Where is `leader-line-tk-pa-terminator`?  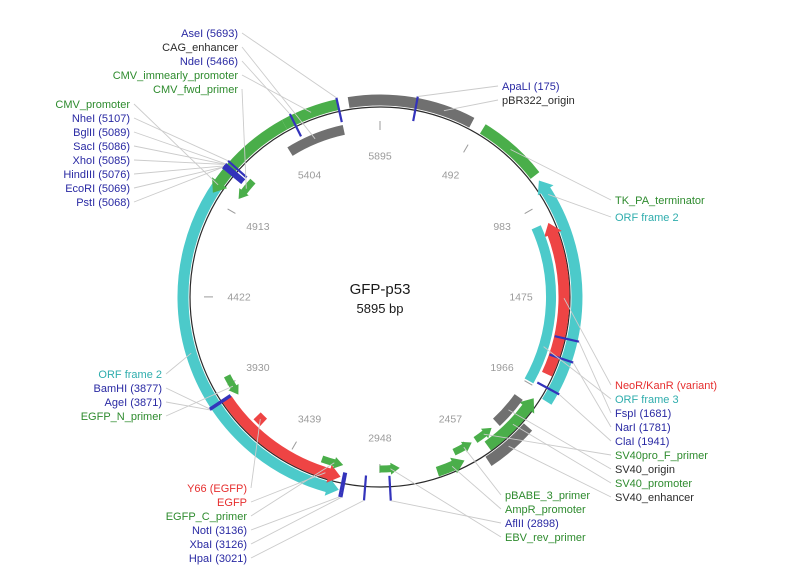 leader-line-tk-pa-terminator is located at coordinates (561, 175).